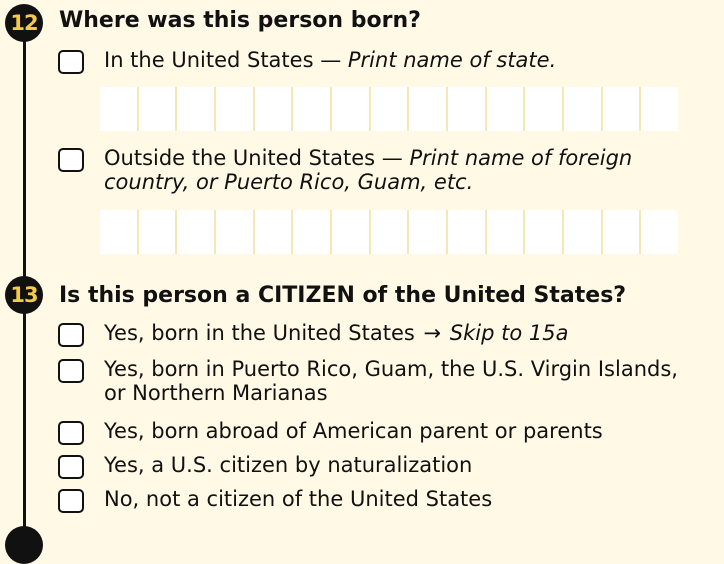 The width and height of the screenshot is (724, 564). I want to click on q13-option-naturalization: Yes, a U.S. citizen by naturalization, so click(265, 466).